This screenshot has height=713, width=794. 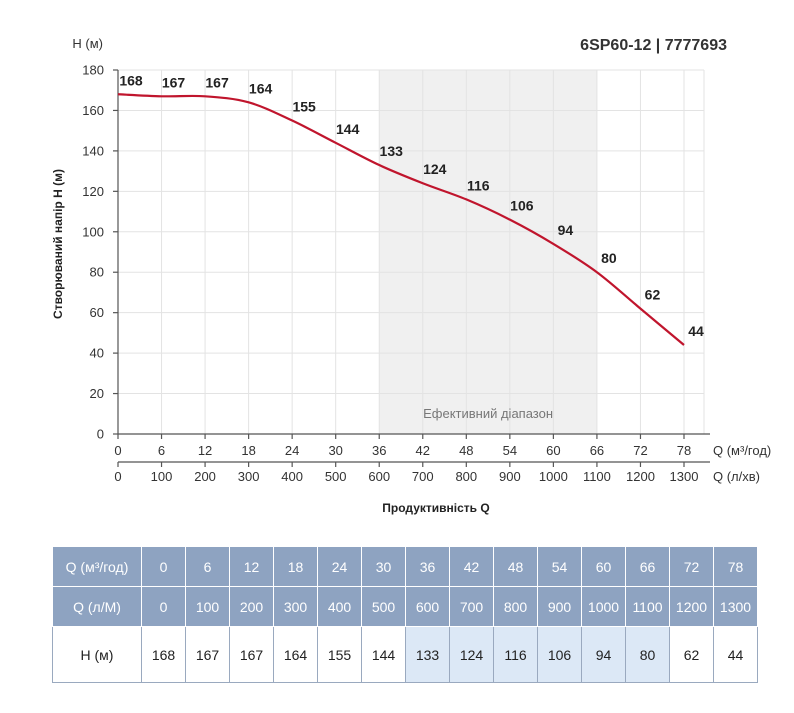 I want to click on data-label: 80, so click(x=609, y=258).